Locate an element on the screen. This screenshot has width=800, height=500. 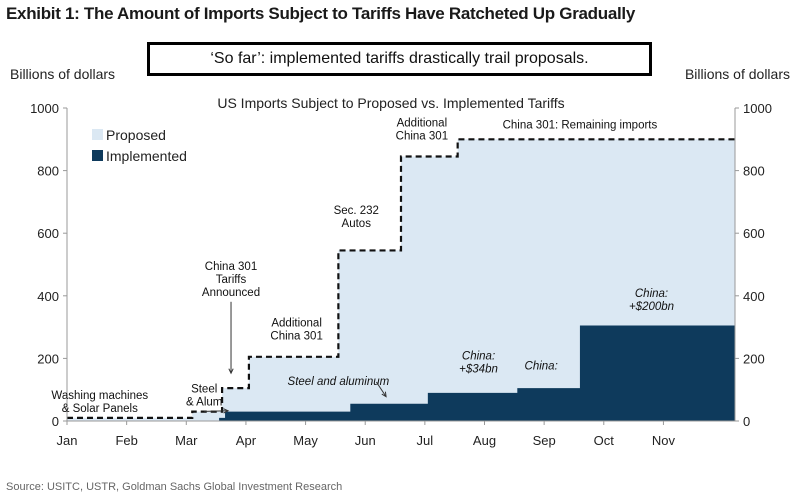
annotation-label: & Solar Panels is located at coordinates (100, 409).